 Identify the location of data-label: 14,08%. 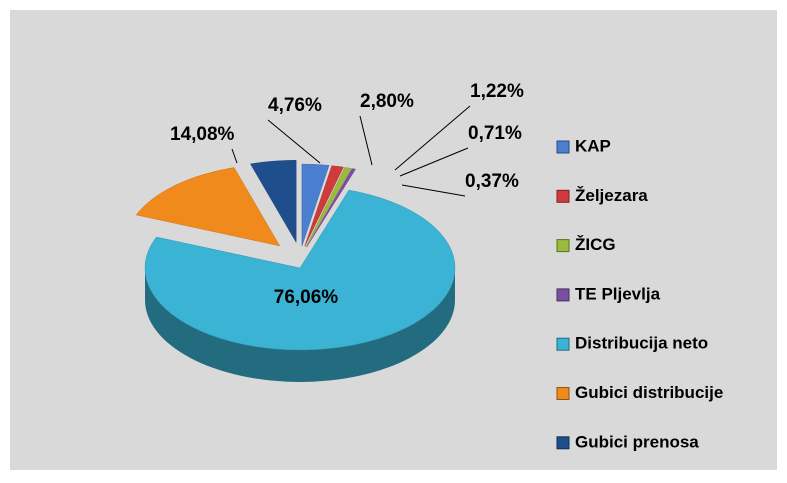
(202, 134).